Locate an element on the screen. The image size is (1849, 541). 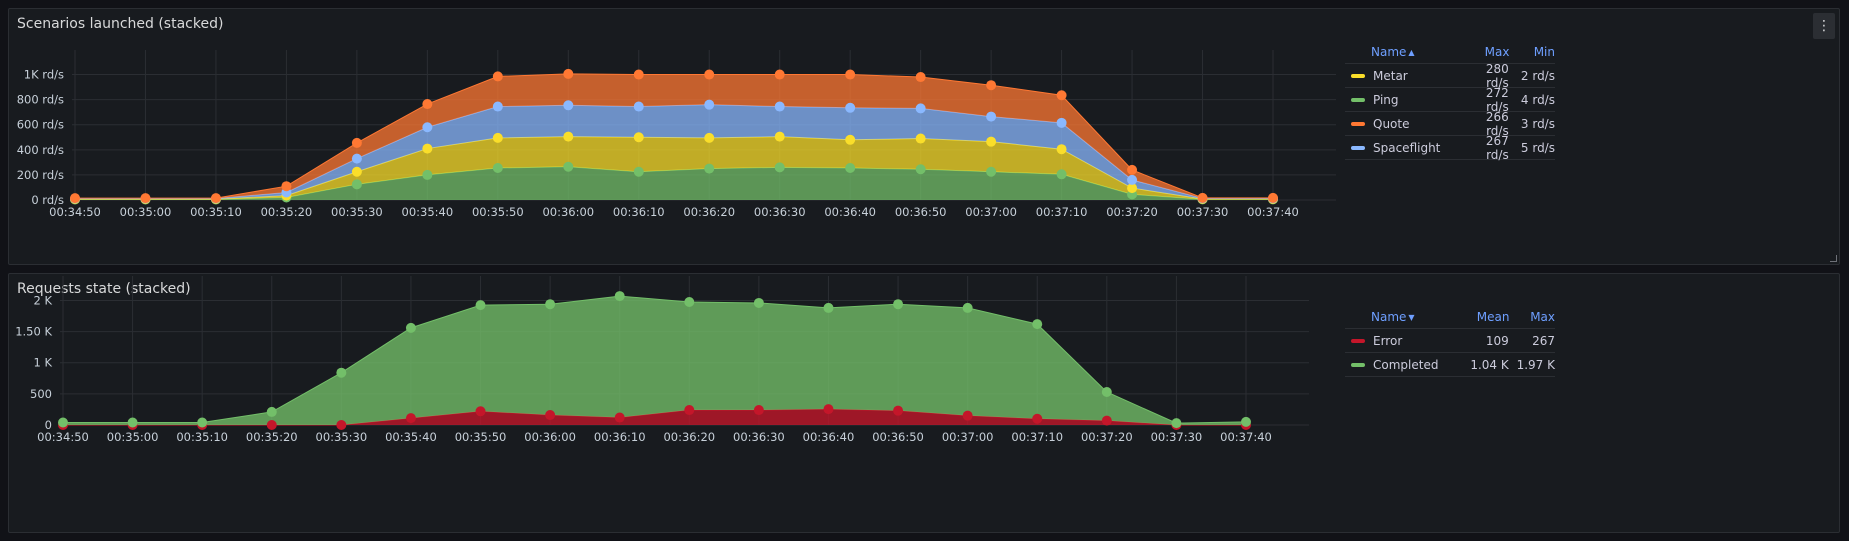
legend-sort-name: Name ▼ is located at coordinates (1404, 317).